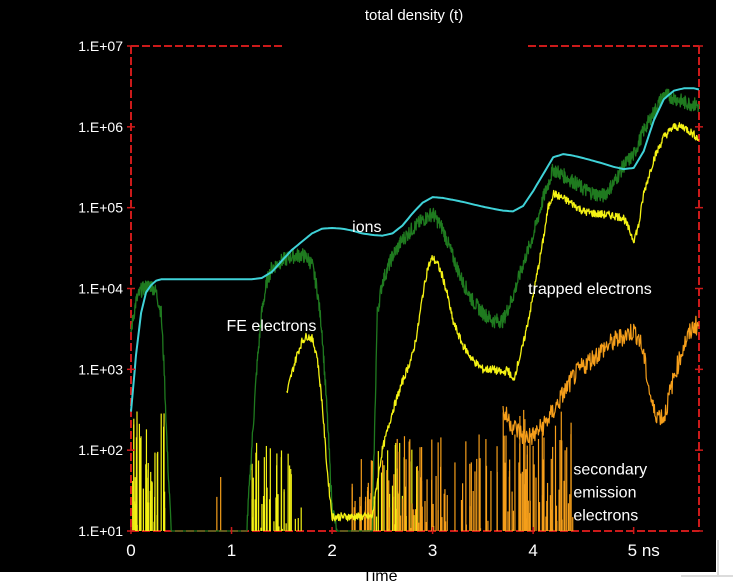  I want to click on x-tick-label: 0, so click(130, 550).